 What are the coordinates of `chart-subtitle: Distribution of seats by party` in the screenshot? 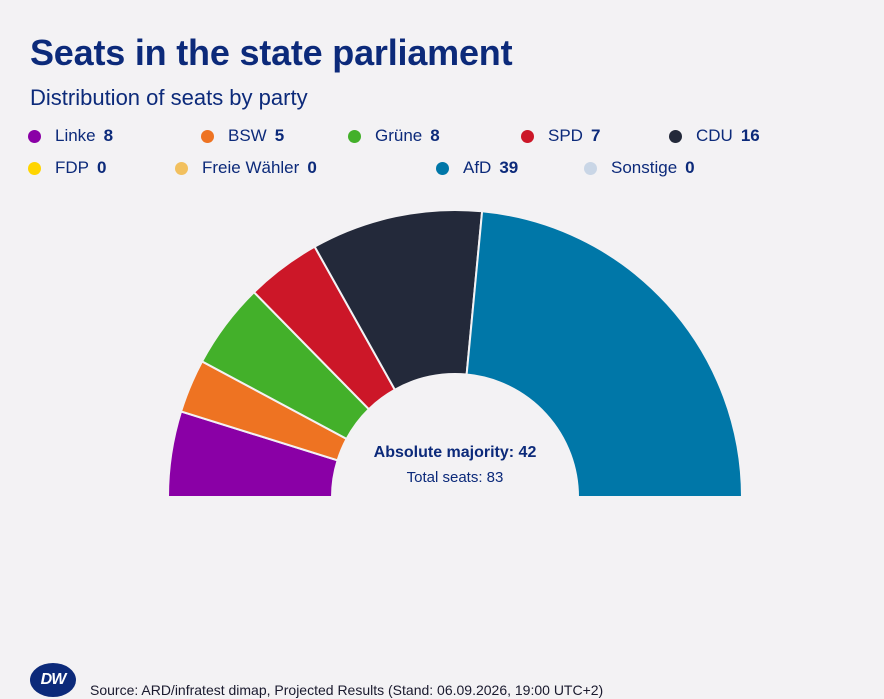 It's located at (169, 97).